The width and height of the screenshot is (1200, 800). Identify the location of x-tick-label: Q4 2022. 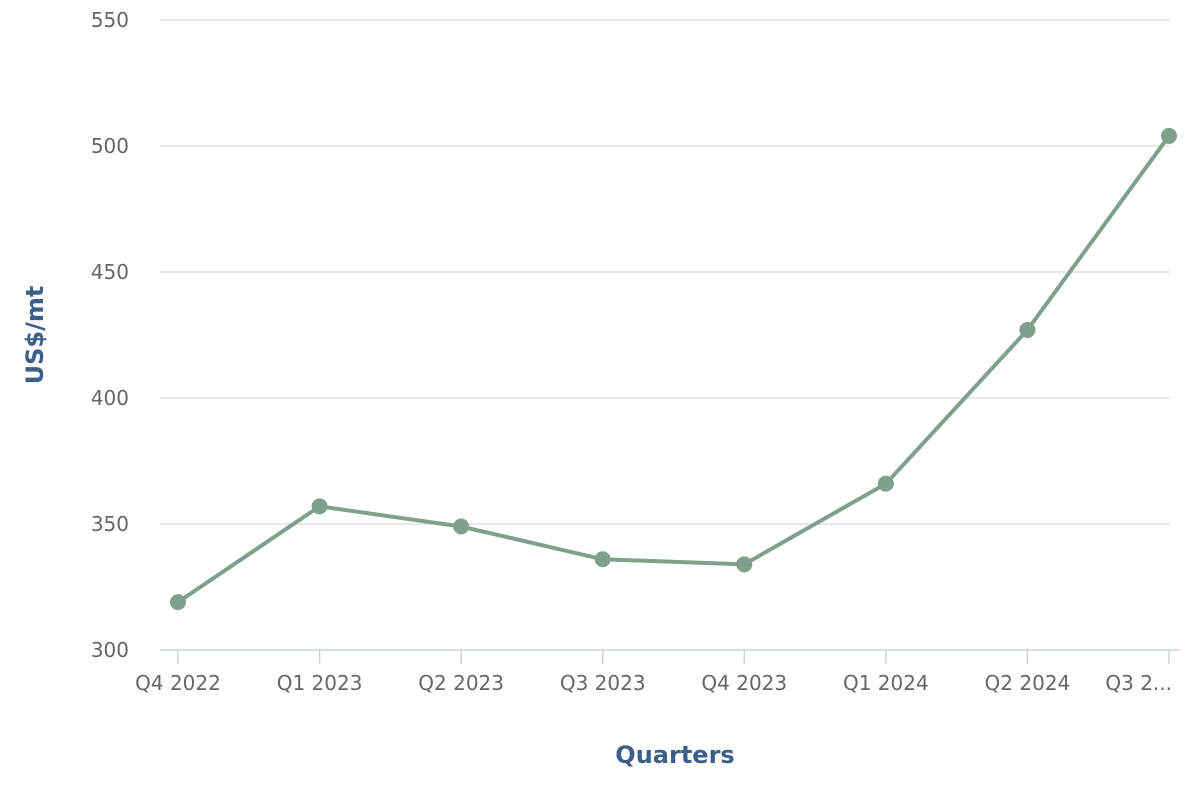
(178, 683).